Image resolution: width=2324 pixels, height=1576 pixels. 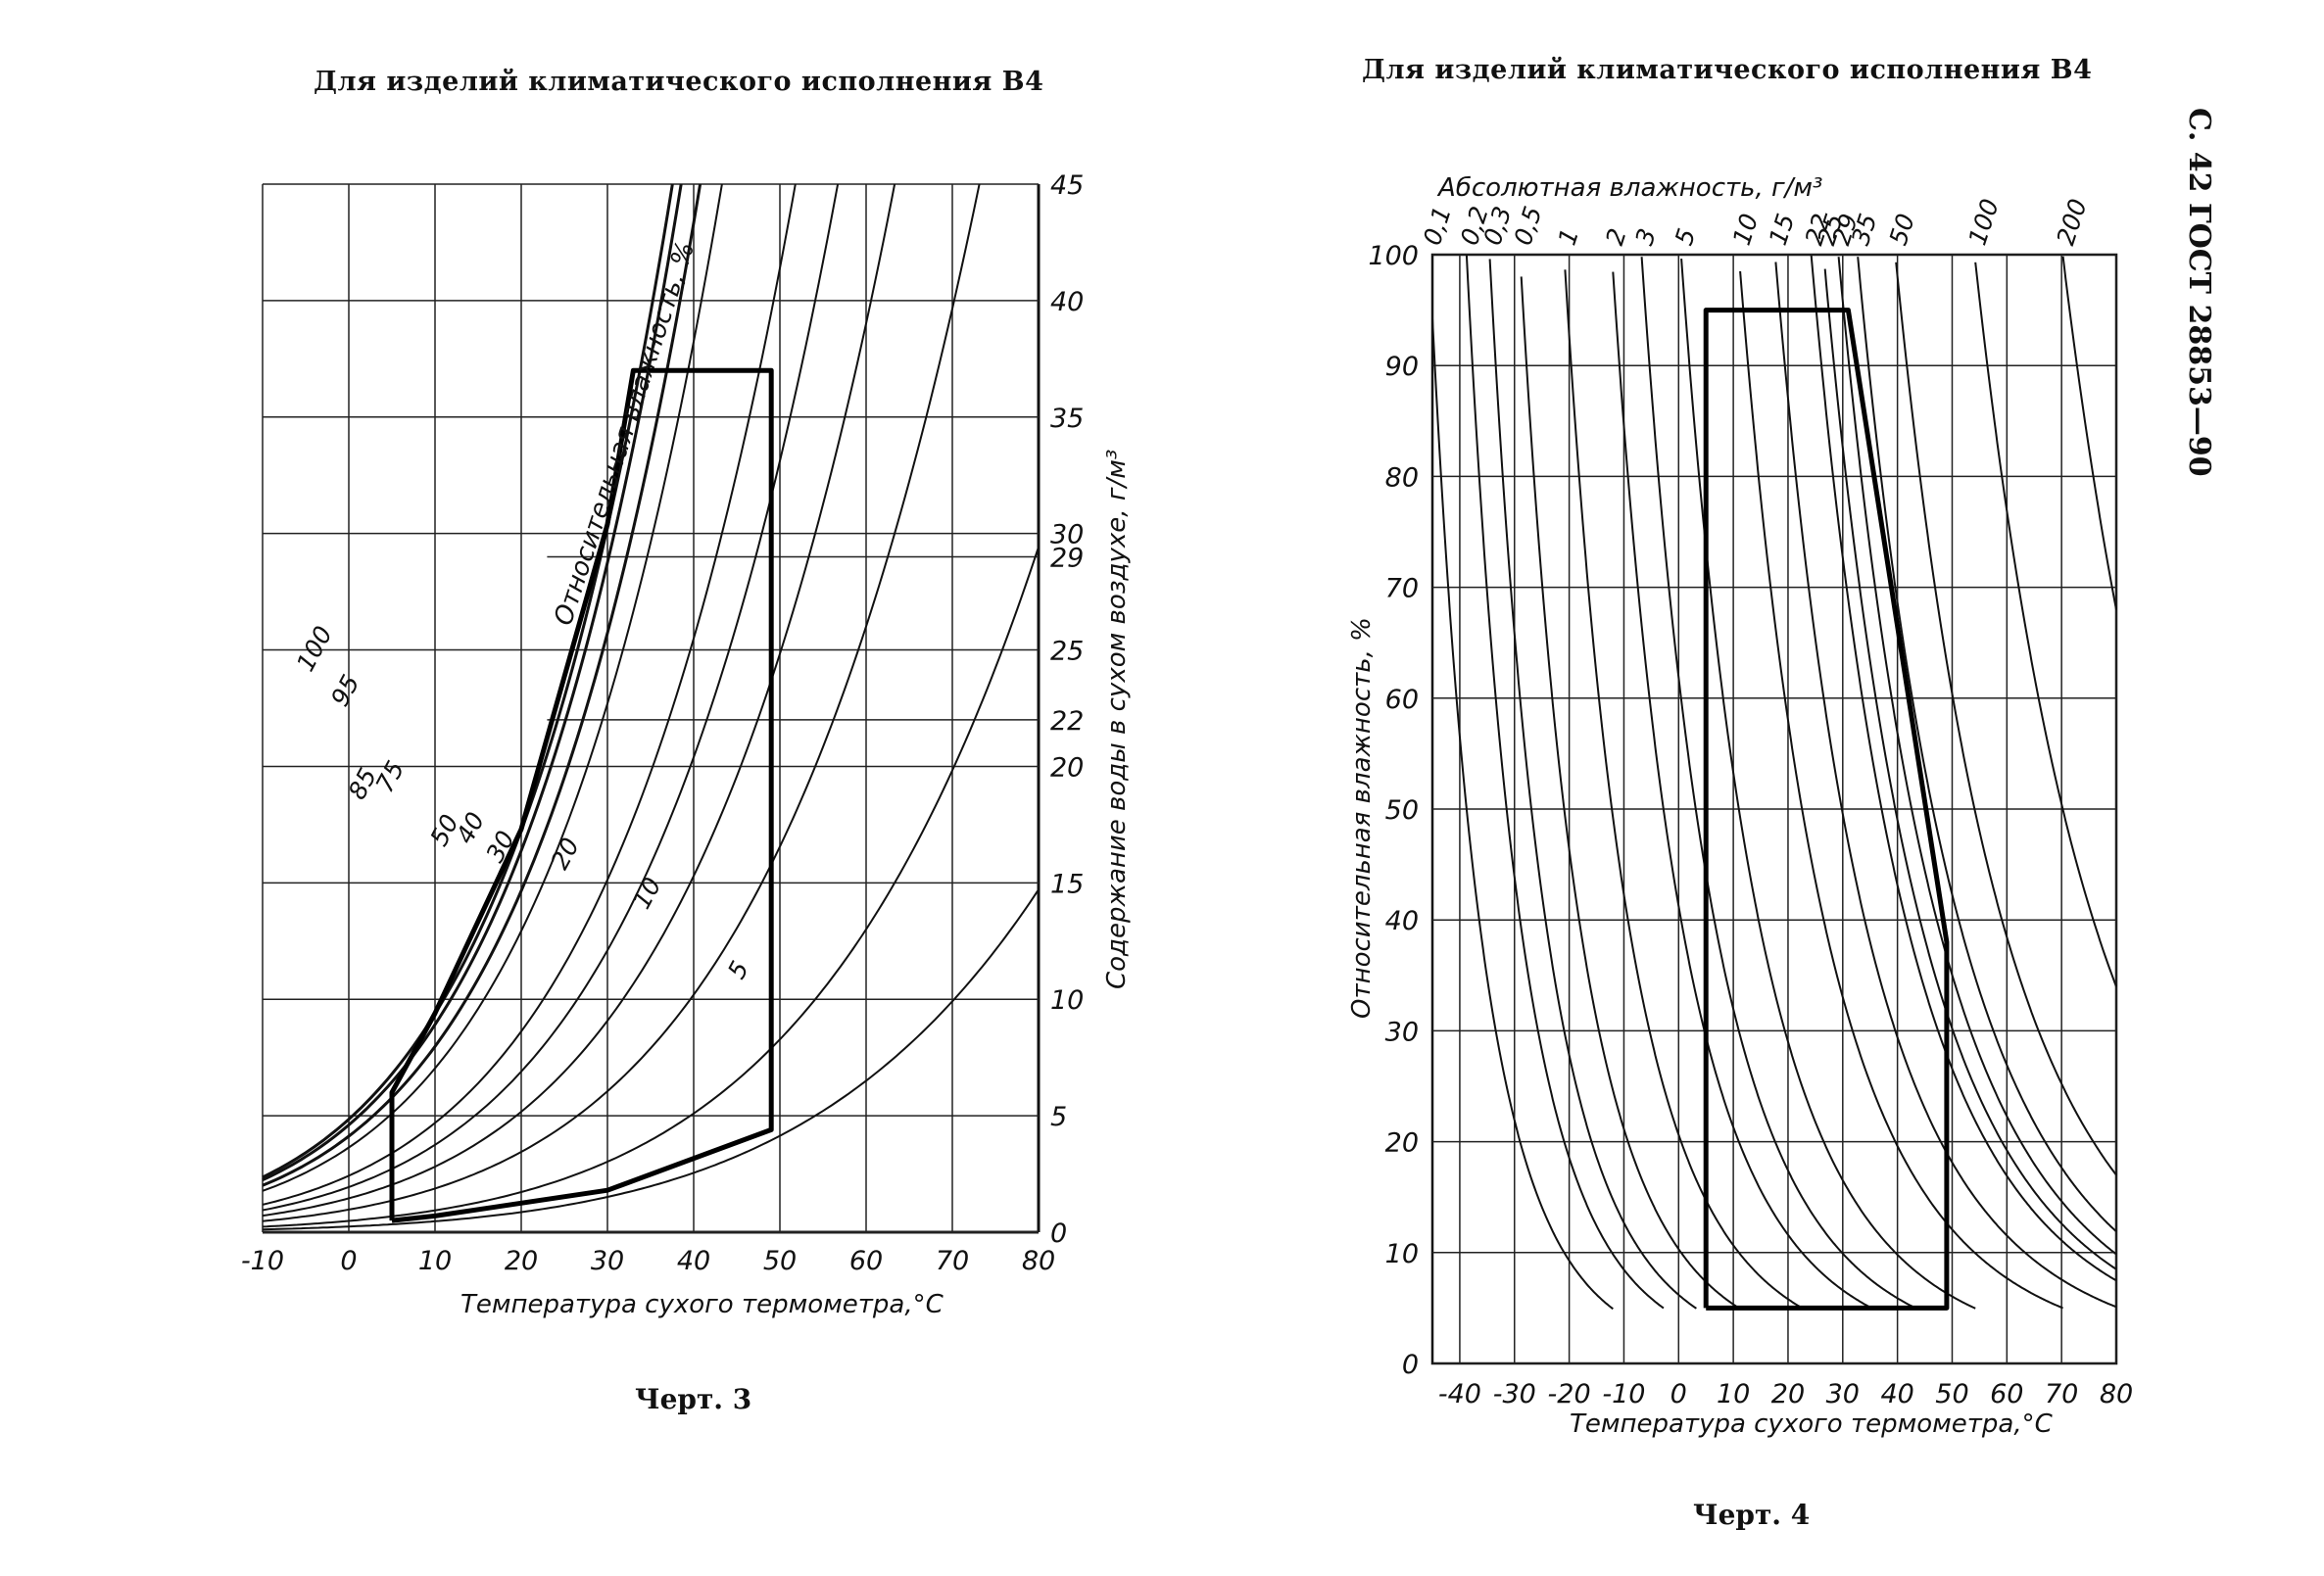 What do you see at coordinates (1752, 1515) in the screenshot?
I see `chart4-caption: Черт. 4` at bounding box center [1752, 1515].